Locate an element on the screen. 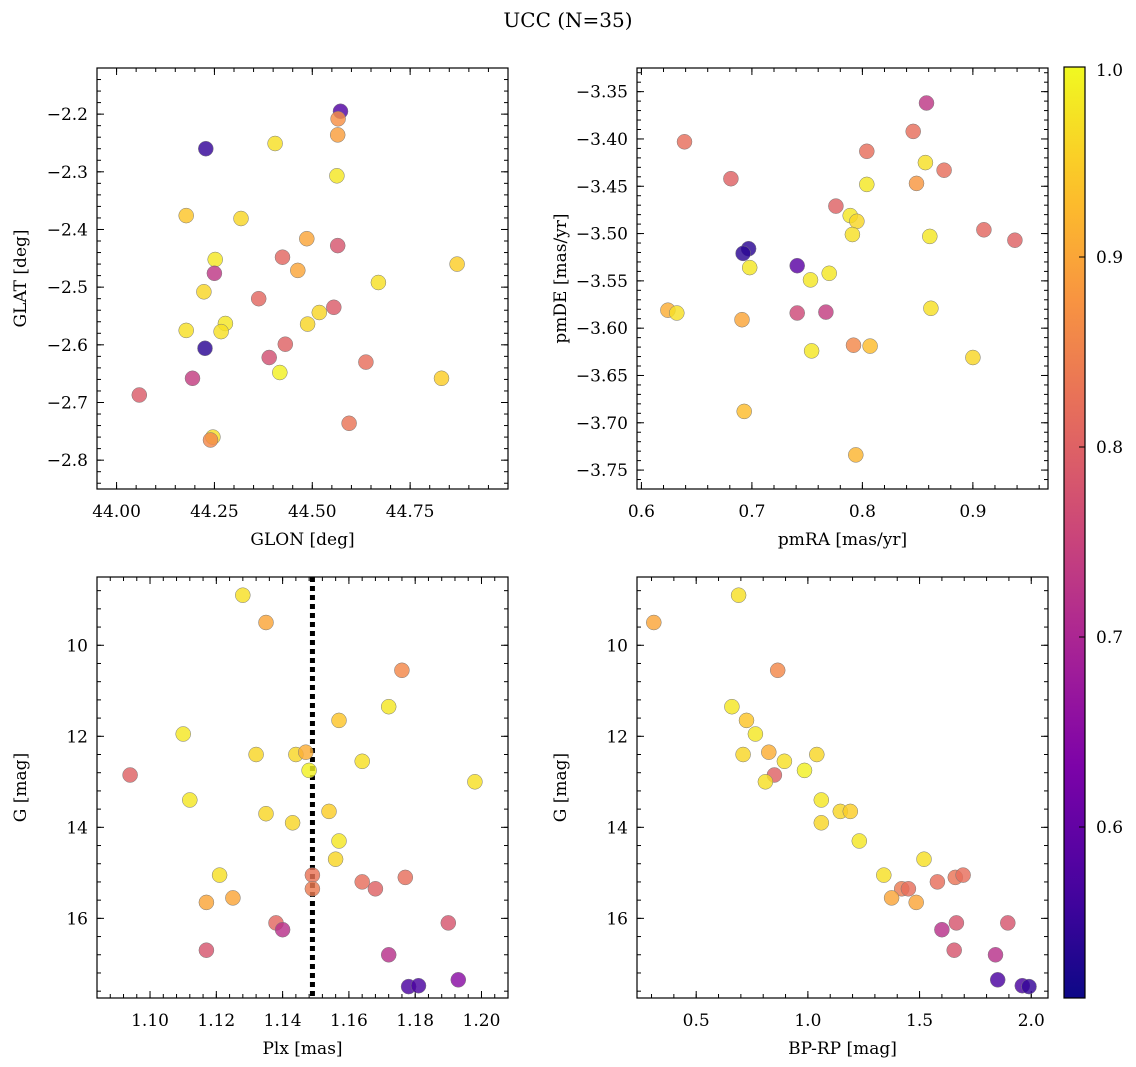 The image size is (1136, 1067). x-tick-label: 1.16 is located at coordinates (349, 1021).